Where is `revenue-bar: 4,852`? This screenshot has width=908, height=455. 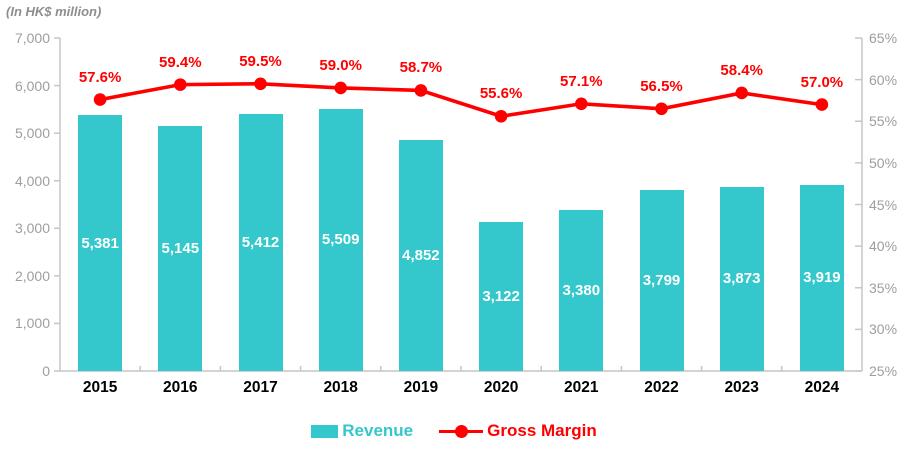
revenue-bar: 4,852 is located at coordinates (420, 255).